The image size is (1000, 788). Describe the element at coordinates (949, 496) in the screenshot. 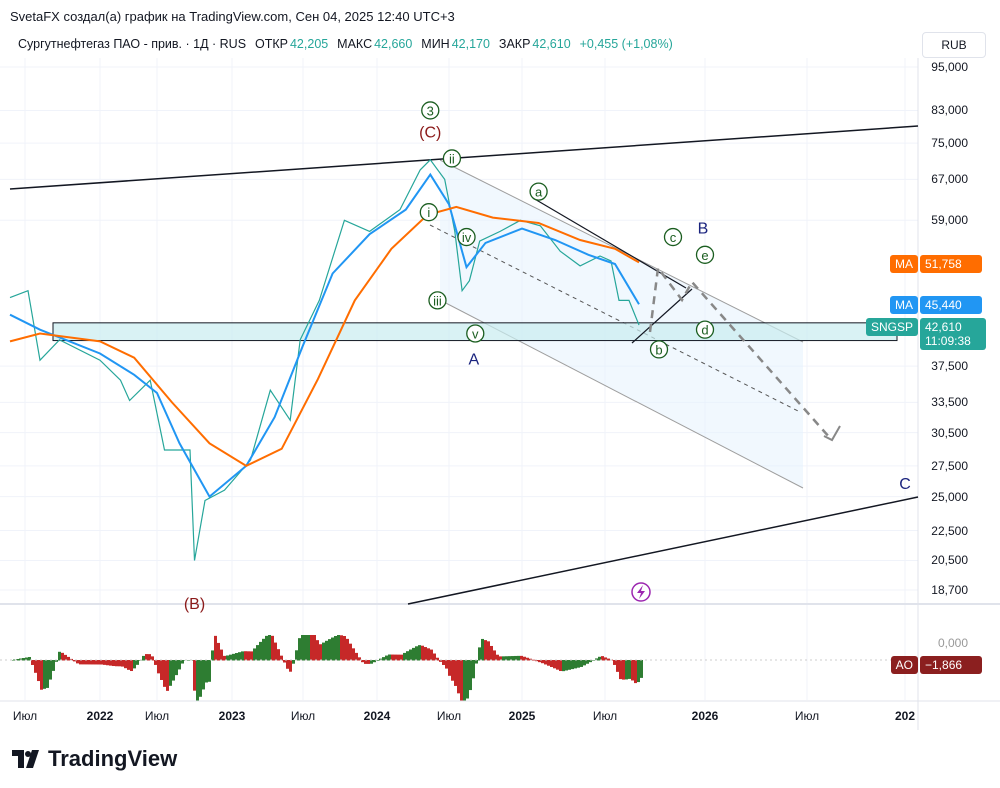

I see `price-tick-label: 25,000` at that location.